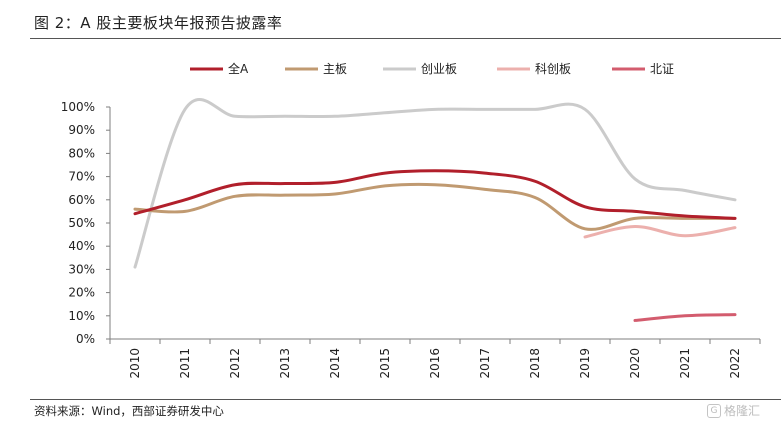 This screenshot has height=424, width=781. Describe the element at coordinates (81, 246) in the screenshot. I see `y-tick-label: 40%` at that location.